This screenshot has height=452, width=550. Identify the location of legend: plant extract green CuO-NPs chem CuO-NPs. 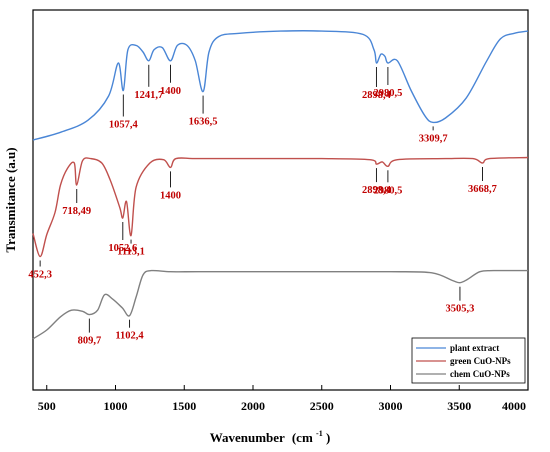
(468, 360).